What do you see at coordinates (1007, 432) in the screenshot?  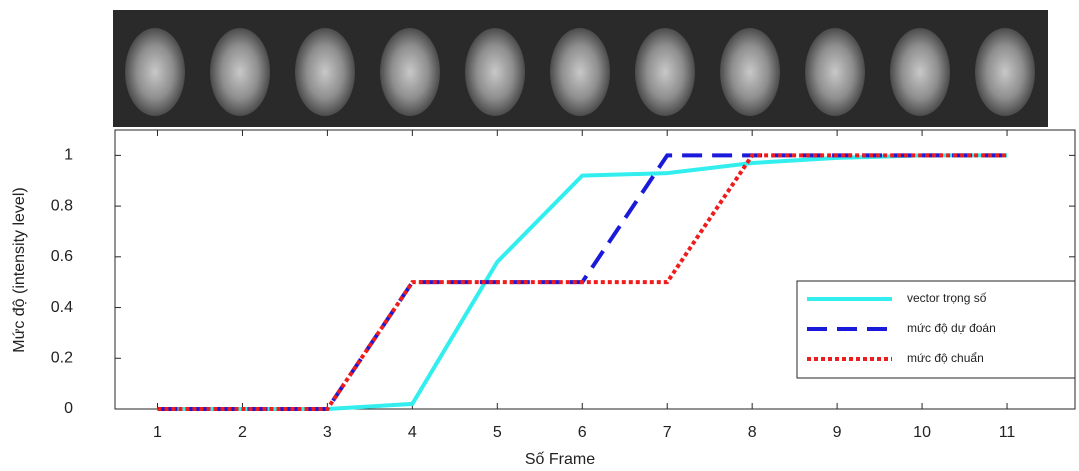 I see `x-tick-label: 11` at bounding box center [1007, 432].